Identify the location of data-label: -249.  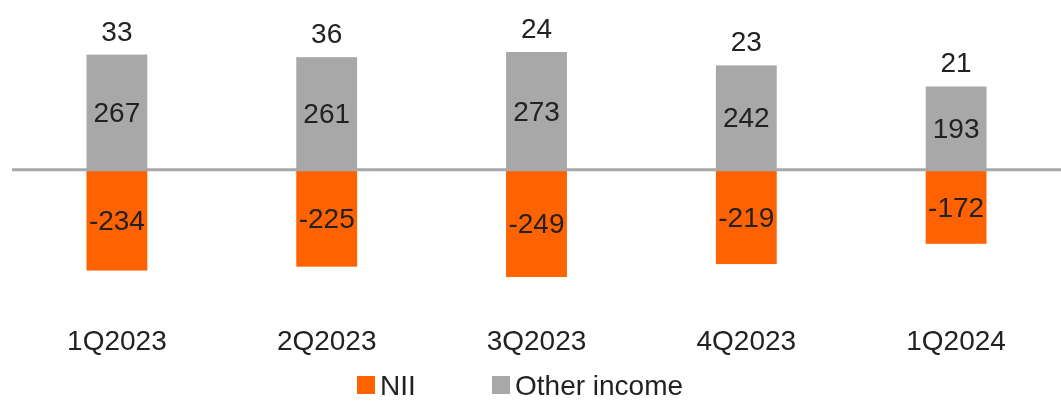
(536, 224).